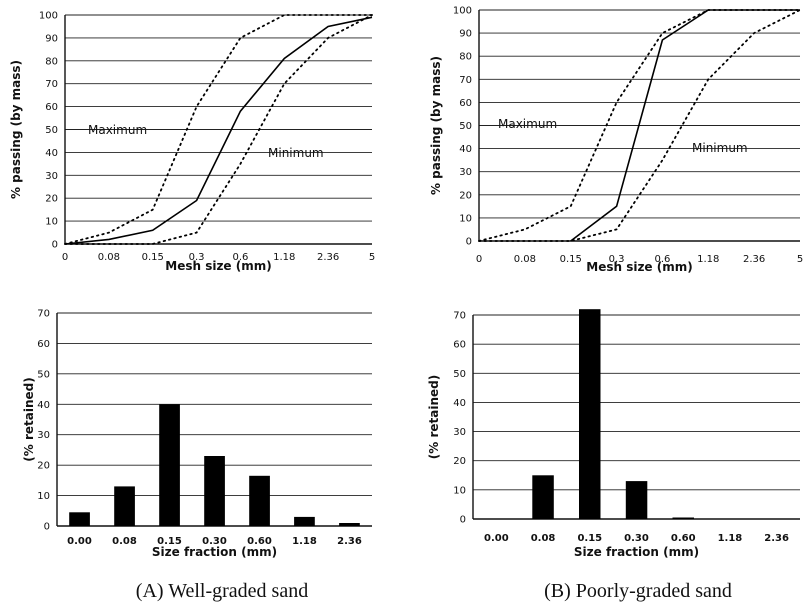  What do you see at coordinates (240, 257) in the screenshot?
I see `x-tick-label: 0.6` at bounding box center [240, 257].